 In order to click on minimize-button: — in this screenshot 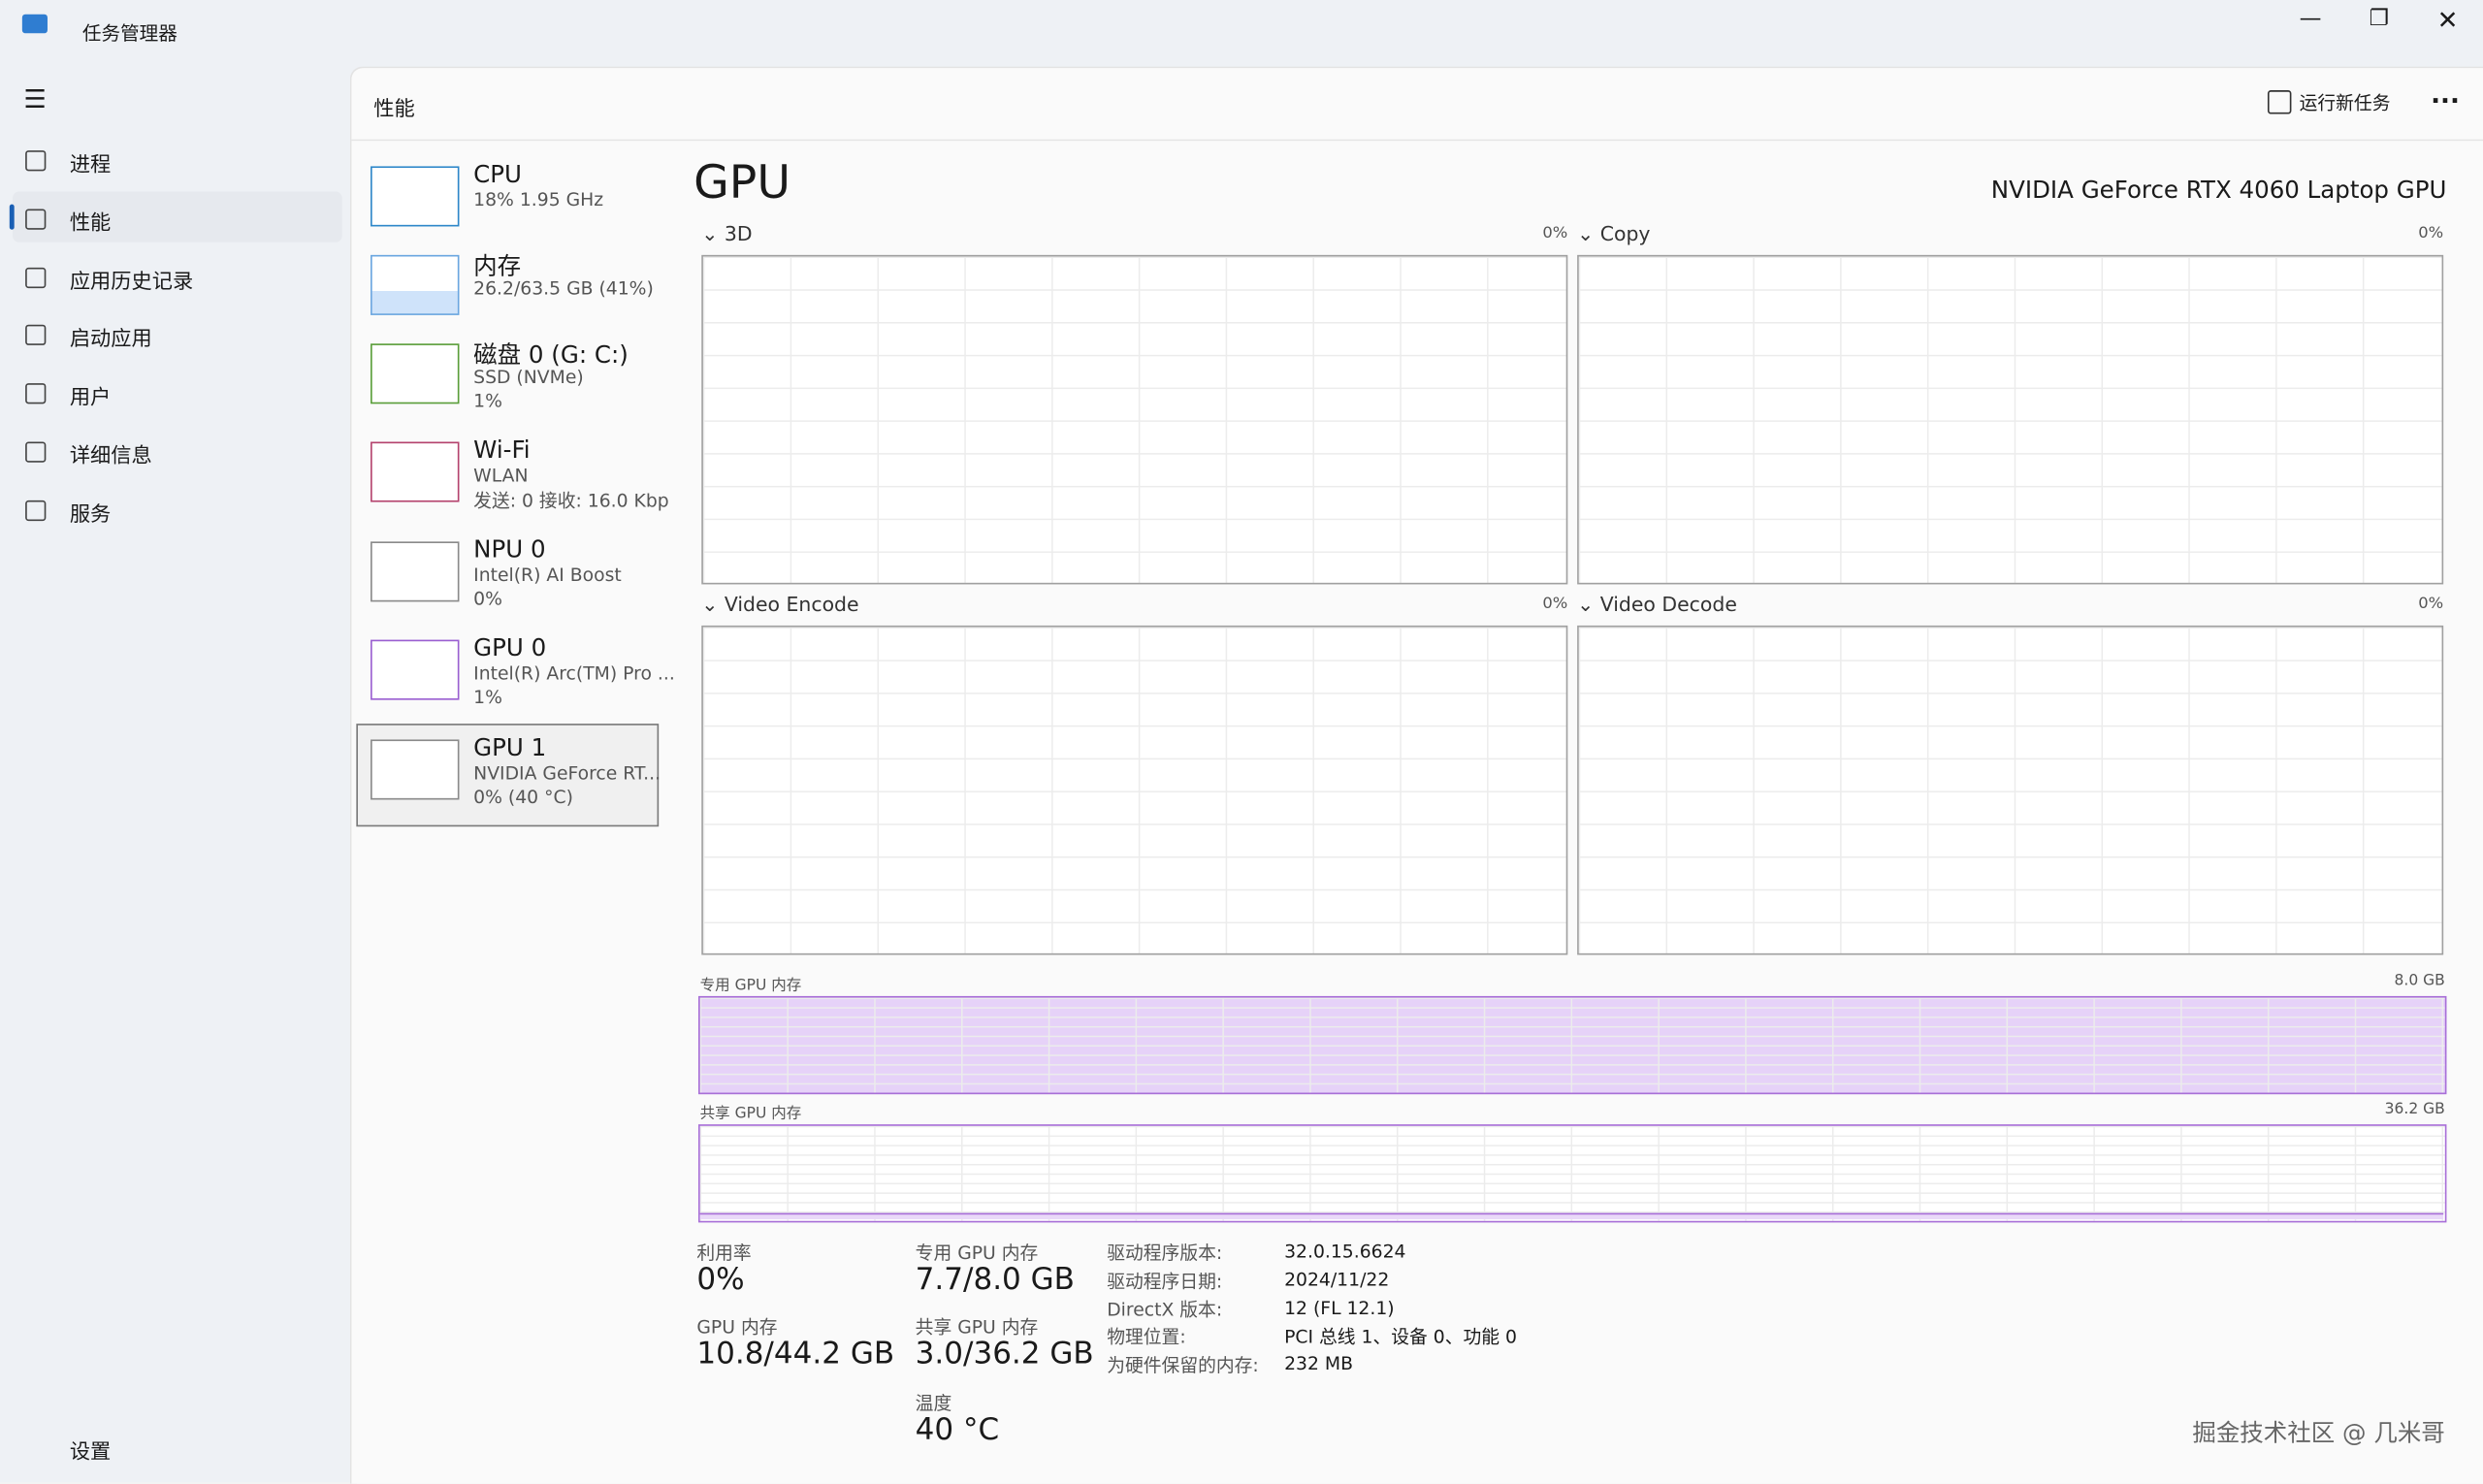, I will do `click(2311, 19)`.